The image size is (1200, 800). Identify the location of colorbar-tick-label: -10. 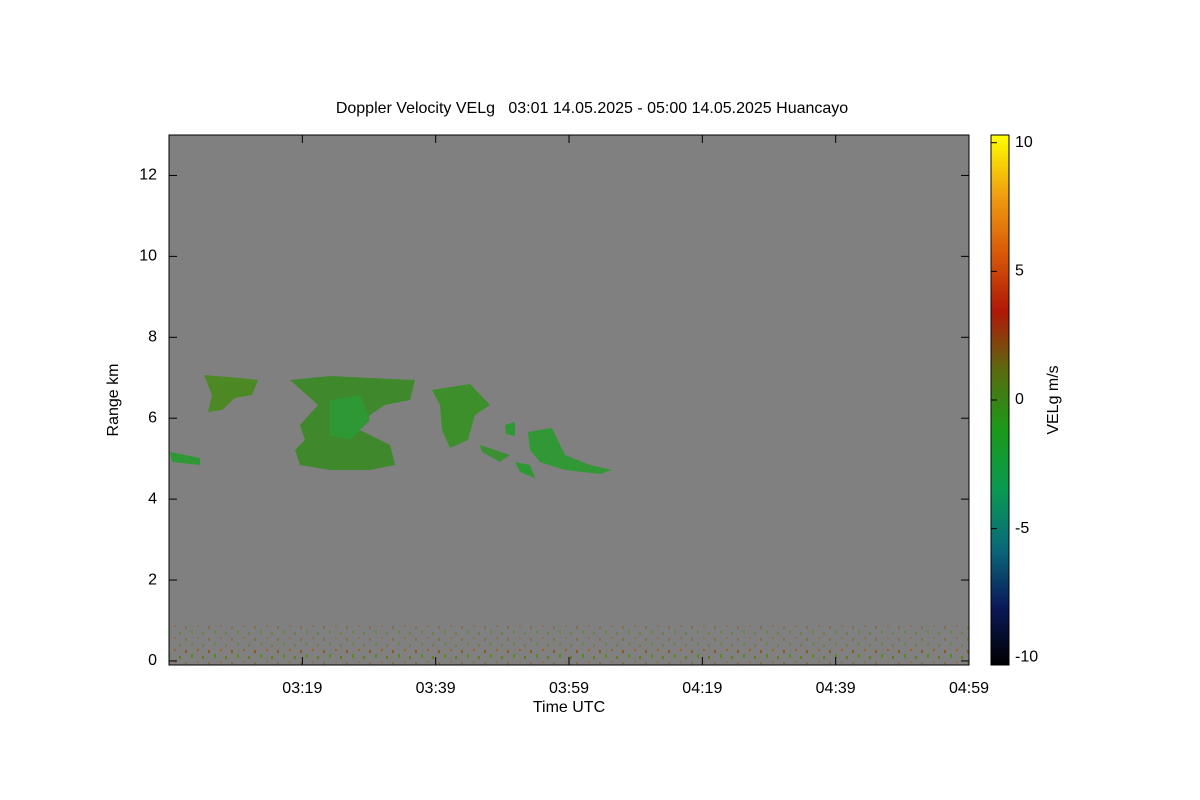
(1026, 657).